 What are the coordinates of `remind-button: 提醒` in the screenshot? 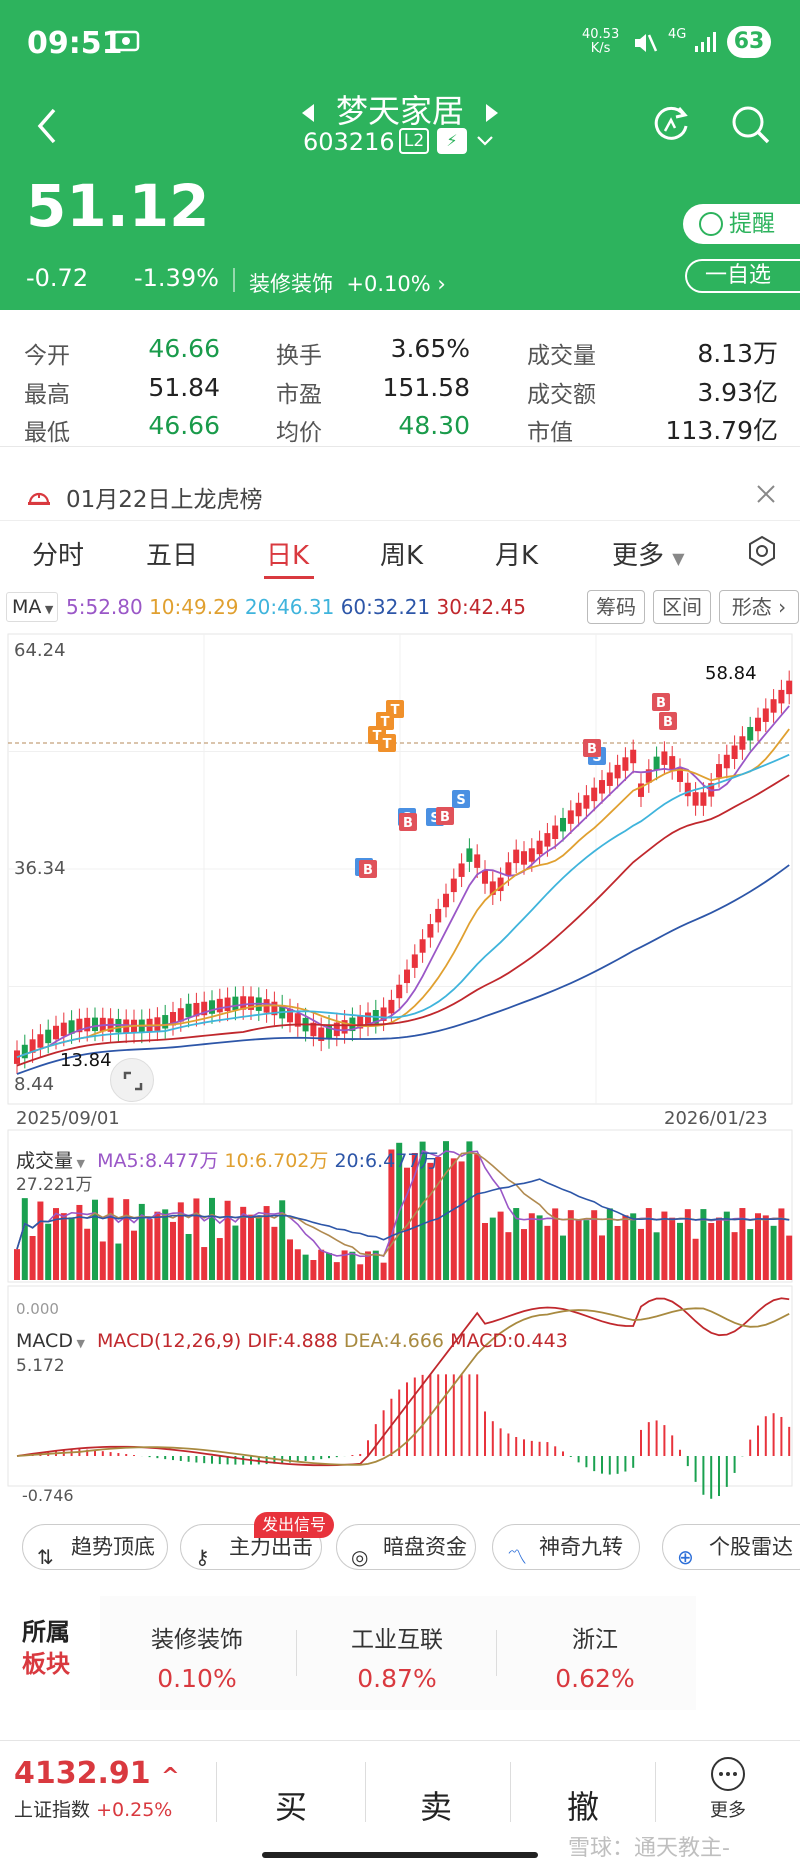 It's located at (741, 224).